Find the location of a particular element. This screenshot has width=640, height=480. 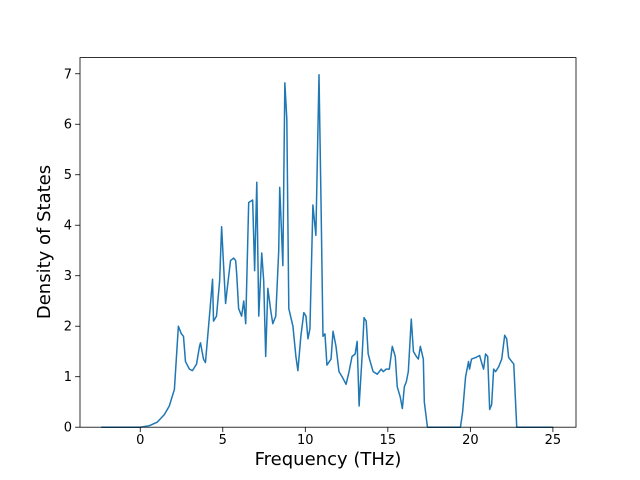

y-tick-label: 2 is located at coordinates (68, 327).